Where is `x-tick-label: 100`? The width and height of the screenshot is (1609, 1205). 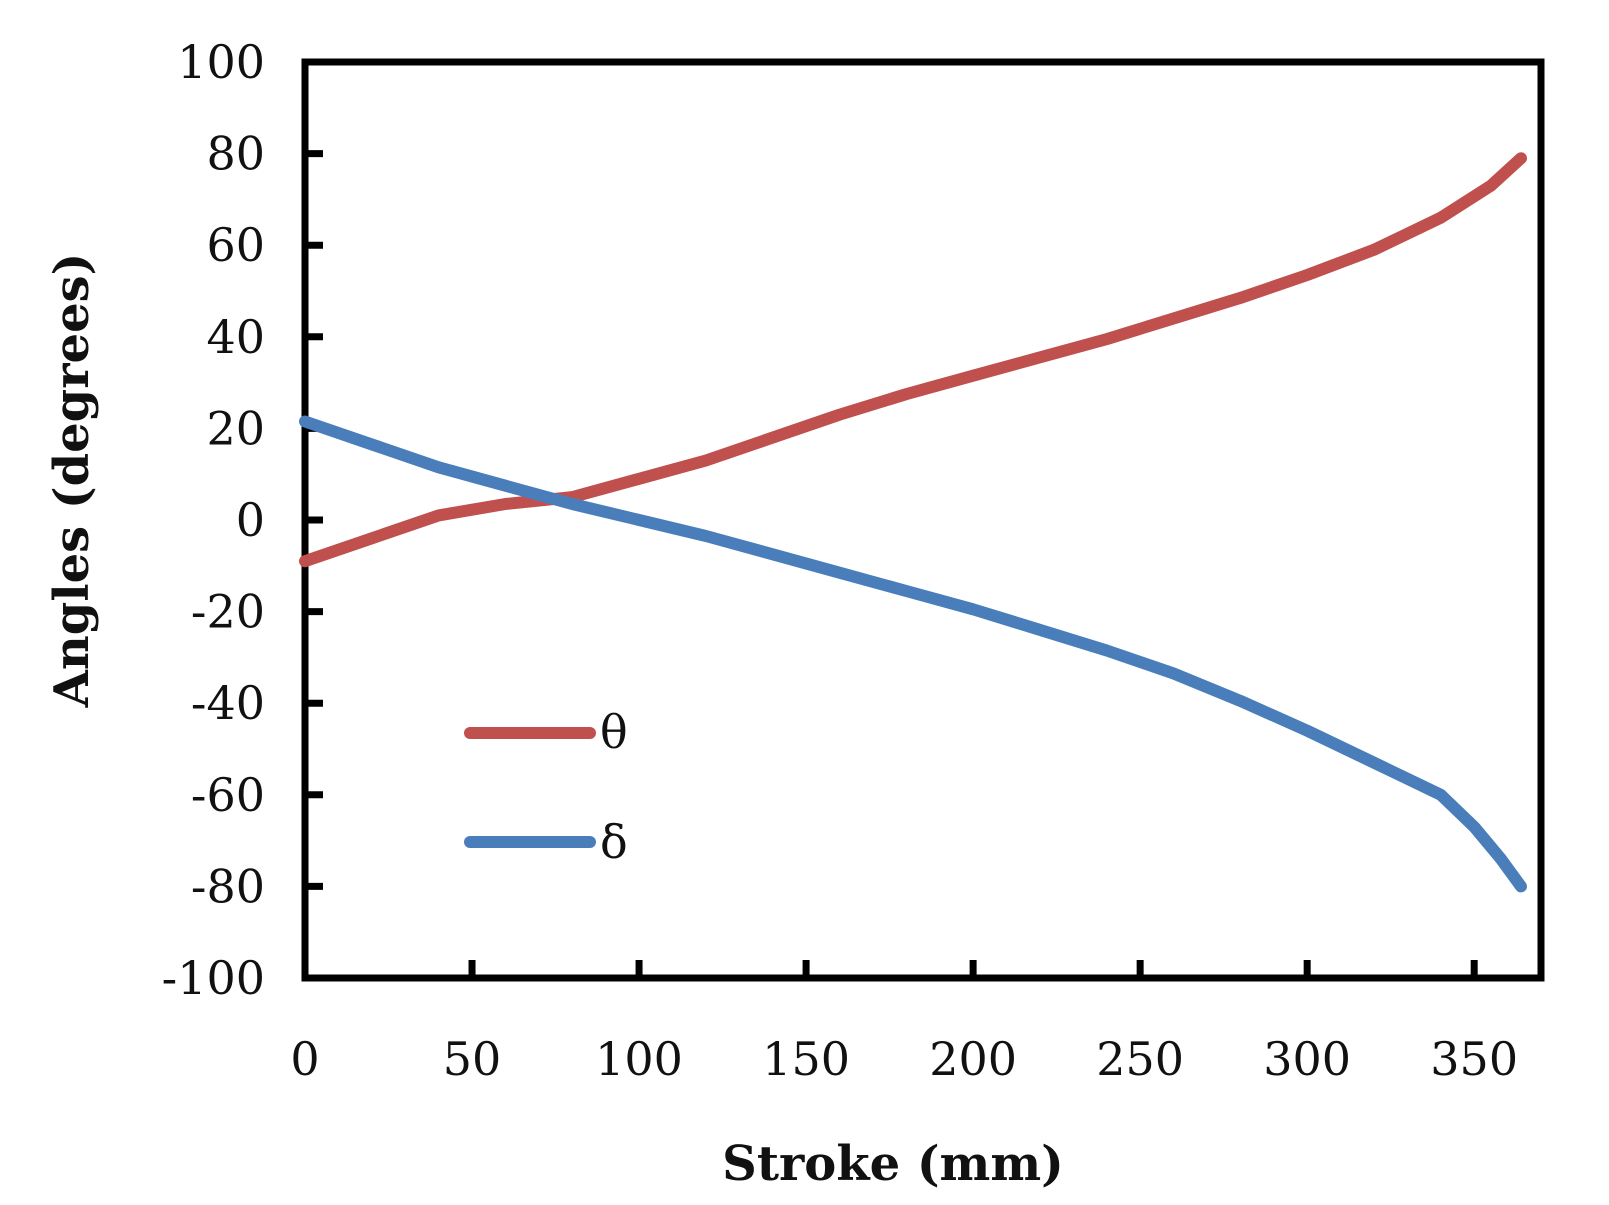 x-tick-label: 100 is located at coordinates (639, 1059).